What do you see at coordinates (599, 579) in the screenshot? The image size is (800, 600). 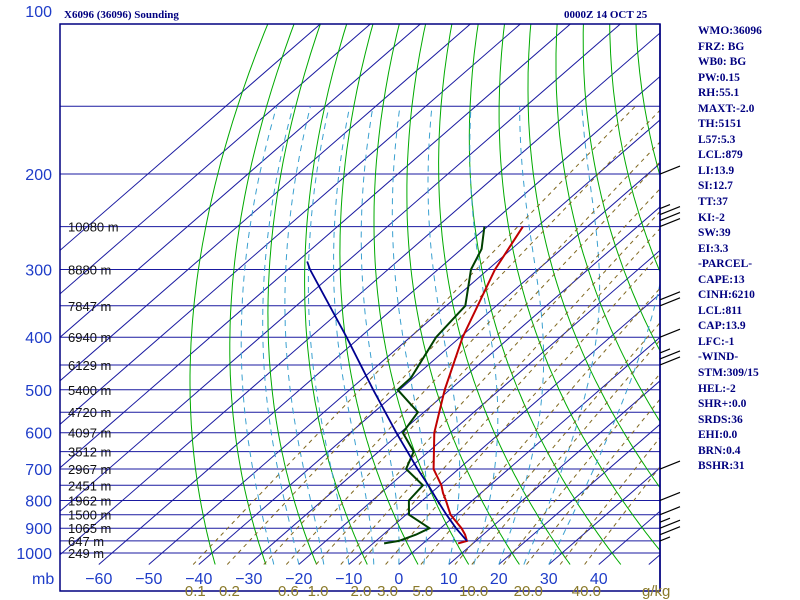 I see `temperature-tick: 40` at bounding box center [599, 579].